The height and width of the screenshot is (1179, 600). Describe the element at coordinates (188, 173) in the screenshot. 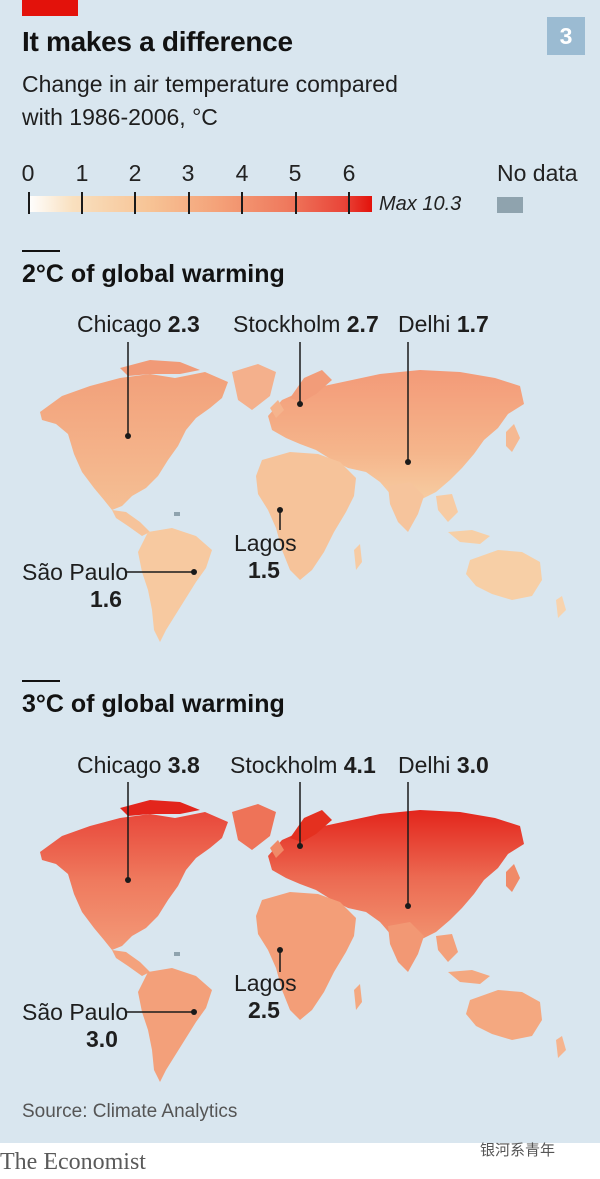

I see `legend-tick-label: 3` at that location.